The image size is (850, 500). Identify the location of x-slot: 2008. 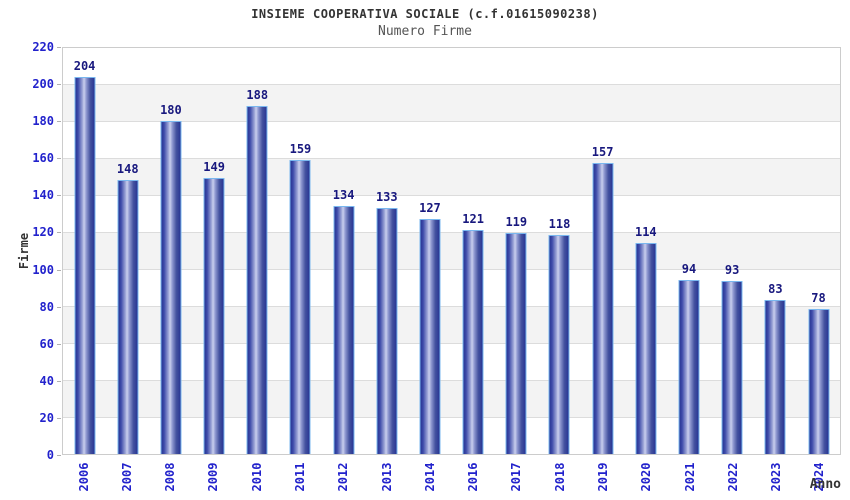
(170, 477).